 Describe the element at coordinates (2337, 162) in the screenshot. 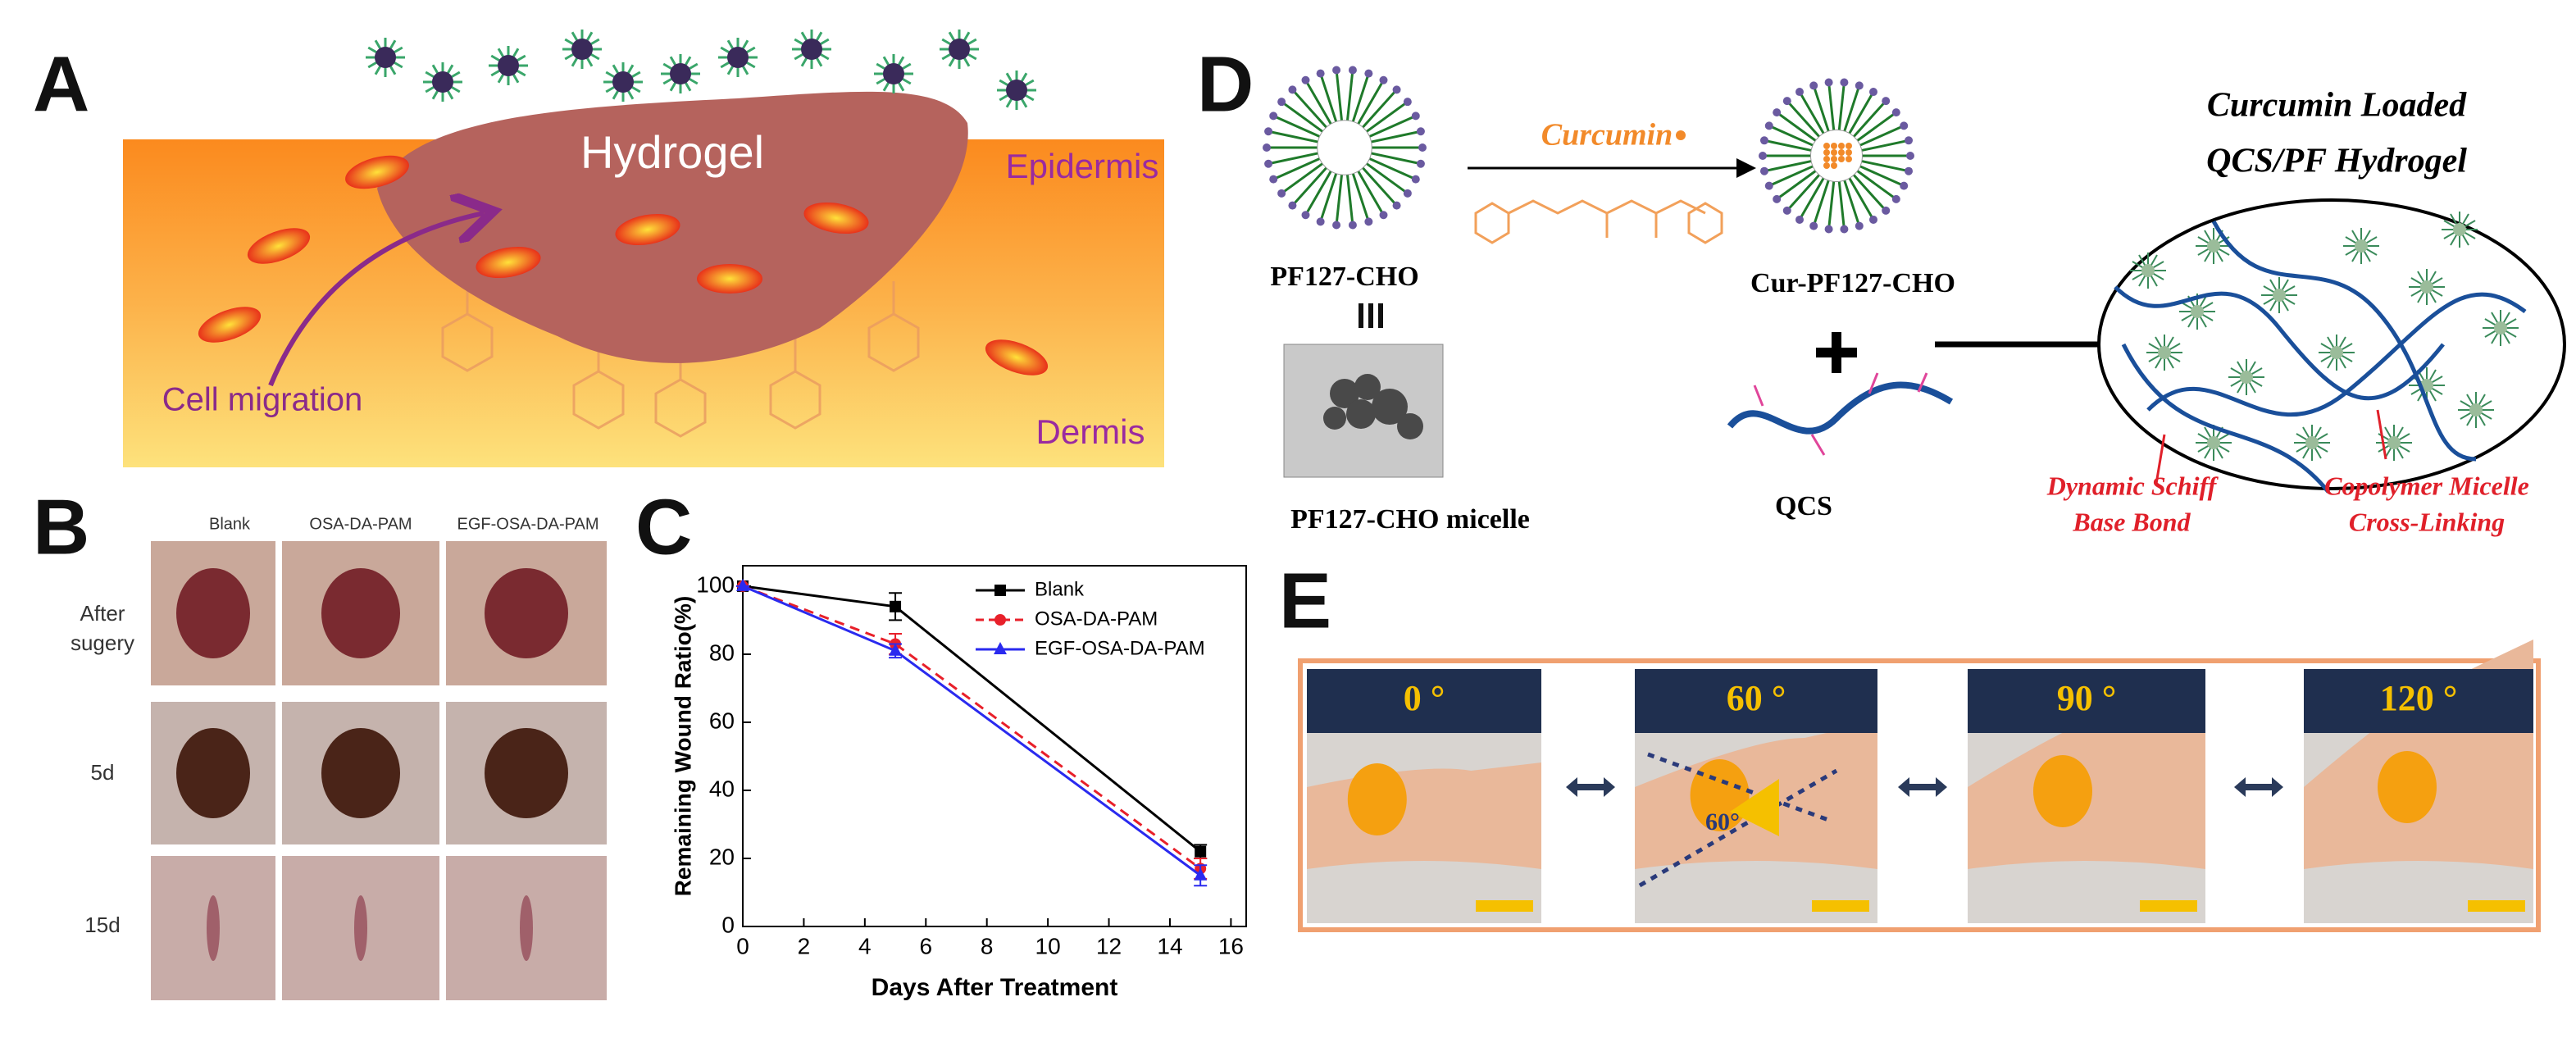

I see `hydrogel-title: QCS/PF Hydrogel` at that location.